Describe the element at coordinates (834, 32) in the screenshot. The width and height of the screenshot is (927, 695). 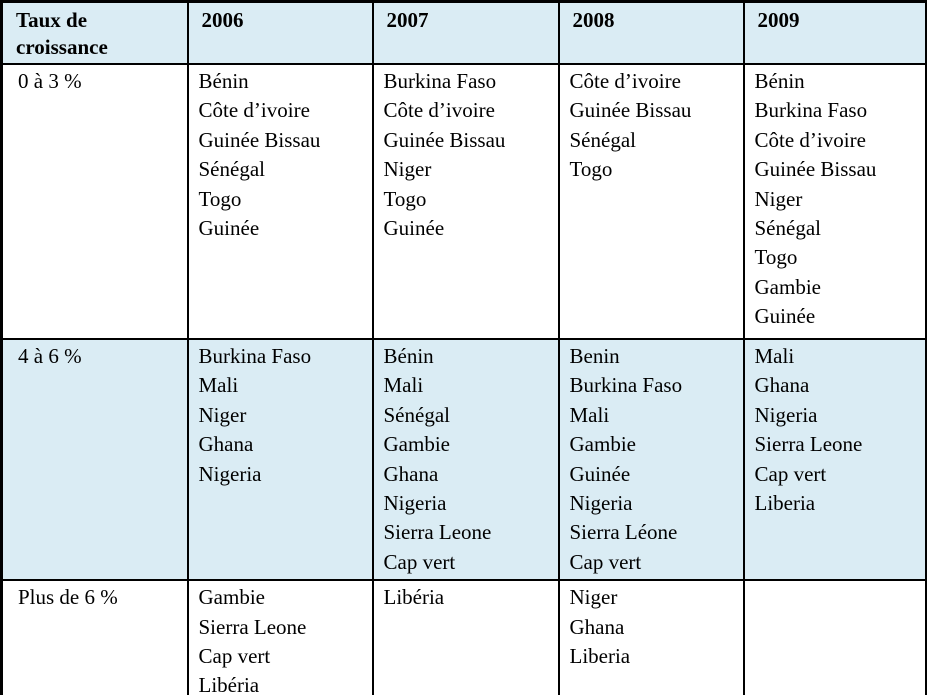
I see `header-year-2009: 2009` at that location.